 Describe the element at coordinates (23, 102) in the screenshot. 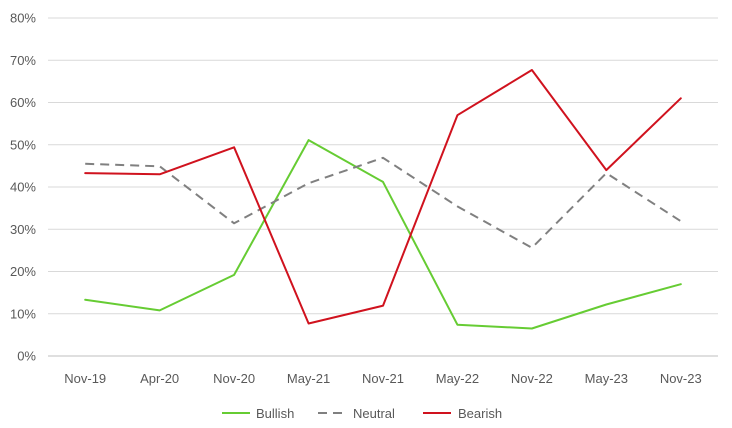

I see `y-tick-label: 60%` at that location.